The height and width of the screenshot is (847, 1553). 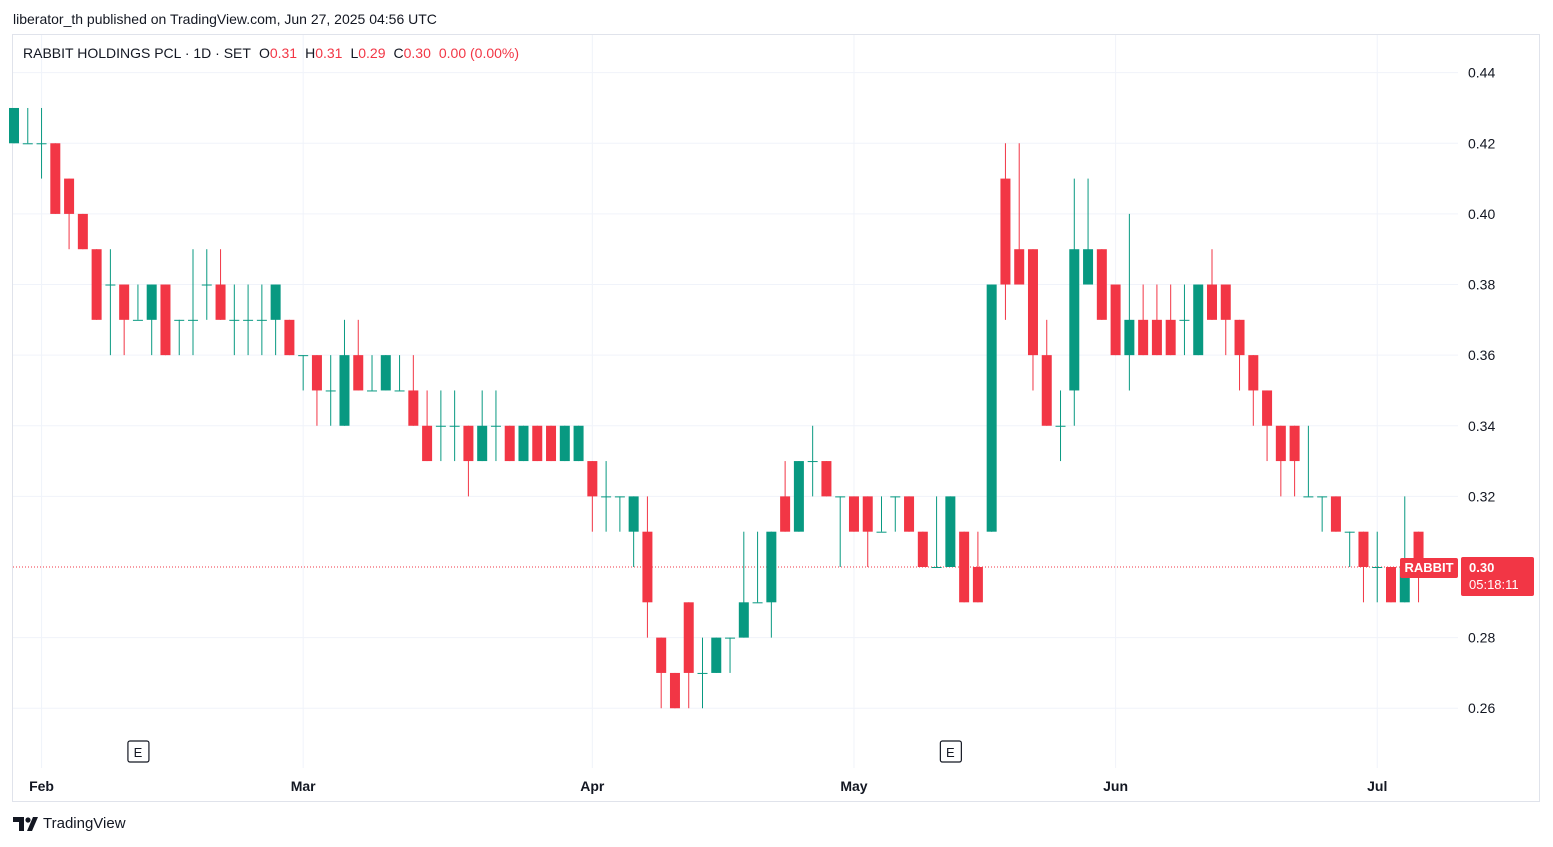 I want to click on tradingview-logo: TradingView, so click(x=69, y=823).